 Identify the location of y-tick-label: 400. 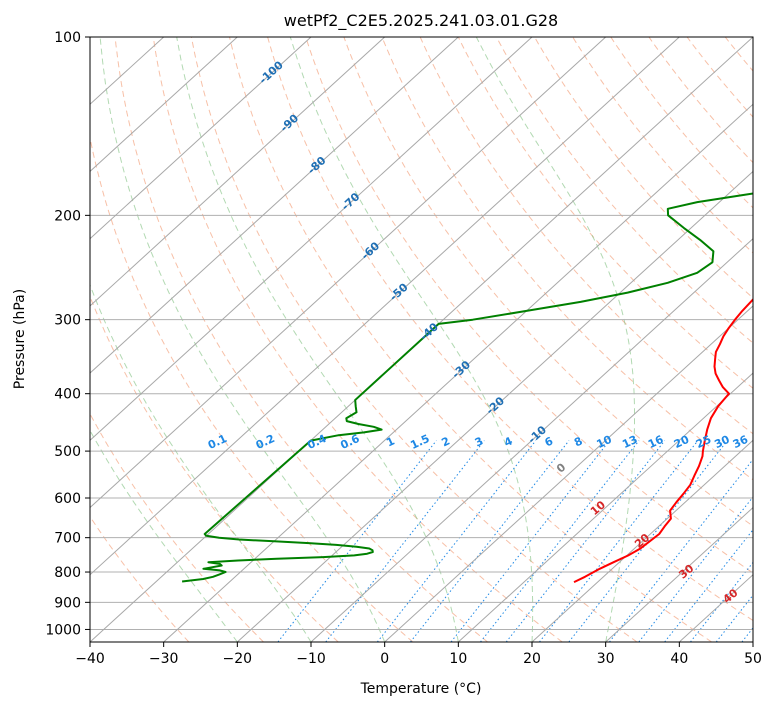
(67, 395).